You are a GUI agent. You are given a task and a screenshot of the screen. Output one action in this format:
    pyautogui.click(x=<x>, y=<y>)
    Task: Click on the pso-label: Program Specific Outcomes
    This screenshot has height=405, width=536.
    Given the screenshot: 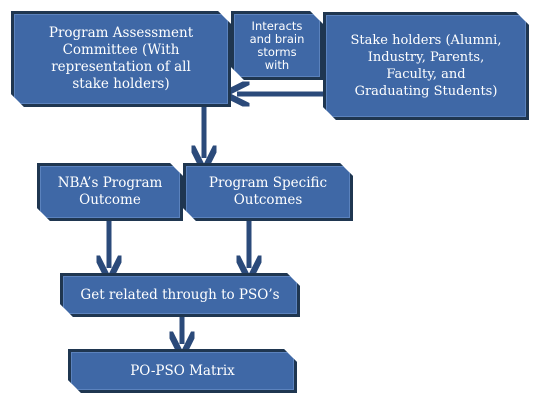 What is the action you would take?
    pyautogui.click(x=268, y=191)
    